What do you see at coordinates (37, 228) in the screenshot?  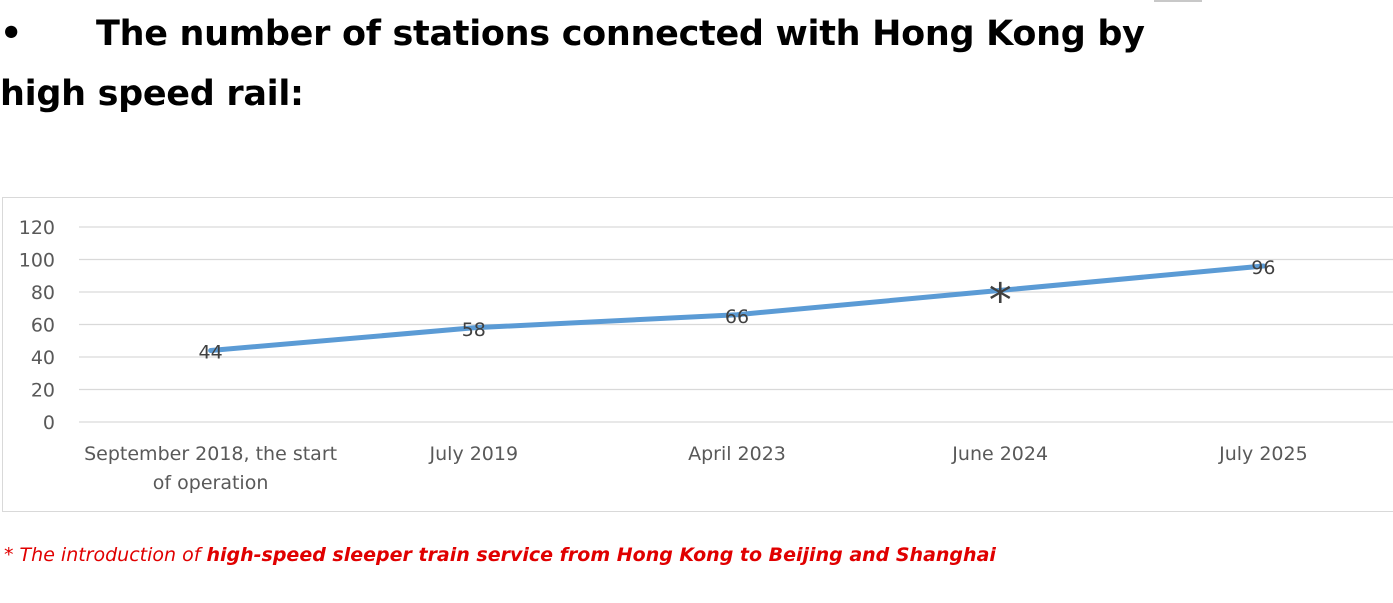 I see `y-tick-label-120: 120` at bounding box center [37, 228].